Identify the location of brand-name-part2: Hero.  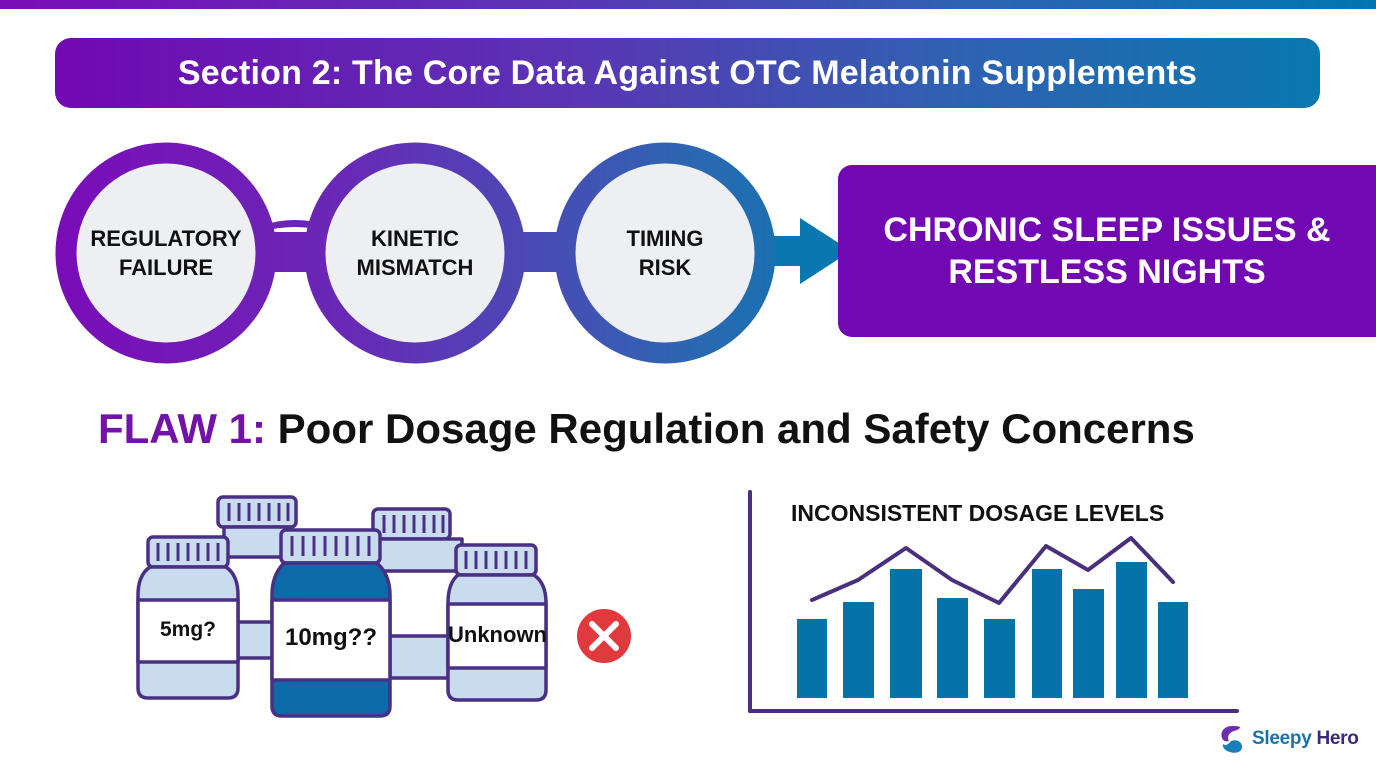
(1335, 738).